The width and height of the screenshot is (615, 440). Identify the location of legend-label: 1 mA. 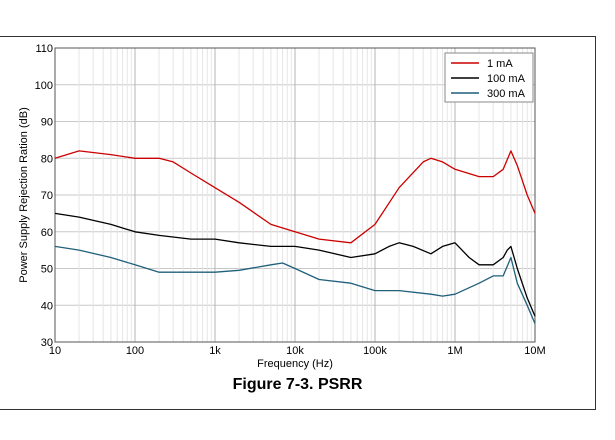
(500, 64).